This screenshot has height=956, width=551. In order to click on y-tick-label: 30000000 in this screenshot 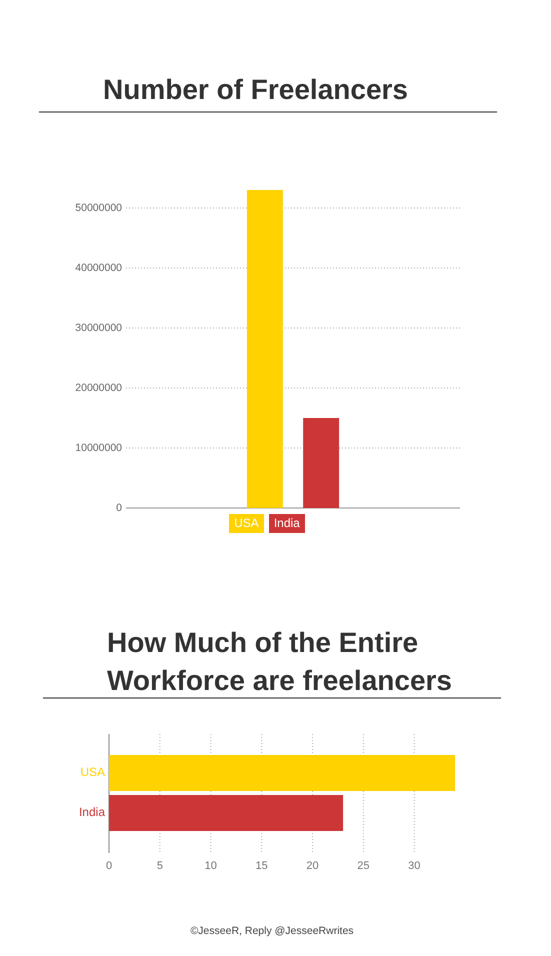, I will do `click(98, 328)`.